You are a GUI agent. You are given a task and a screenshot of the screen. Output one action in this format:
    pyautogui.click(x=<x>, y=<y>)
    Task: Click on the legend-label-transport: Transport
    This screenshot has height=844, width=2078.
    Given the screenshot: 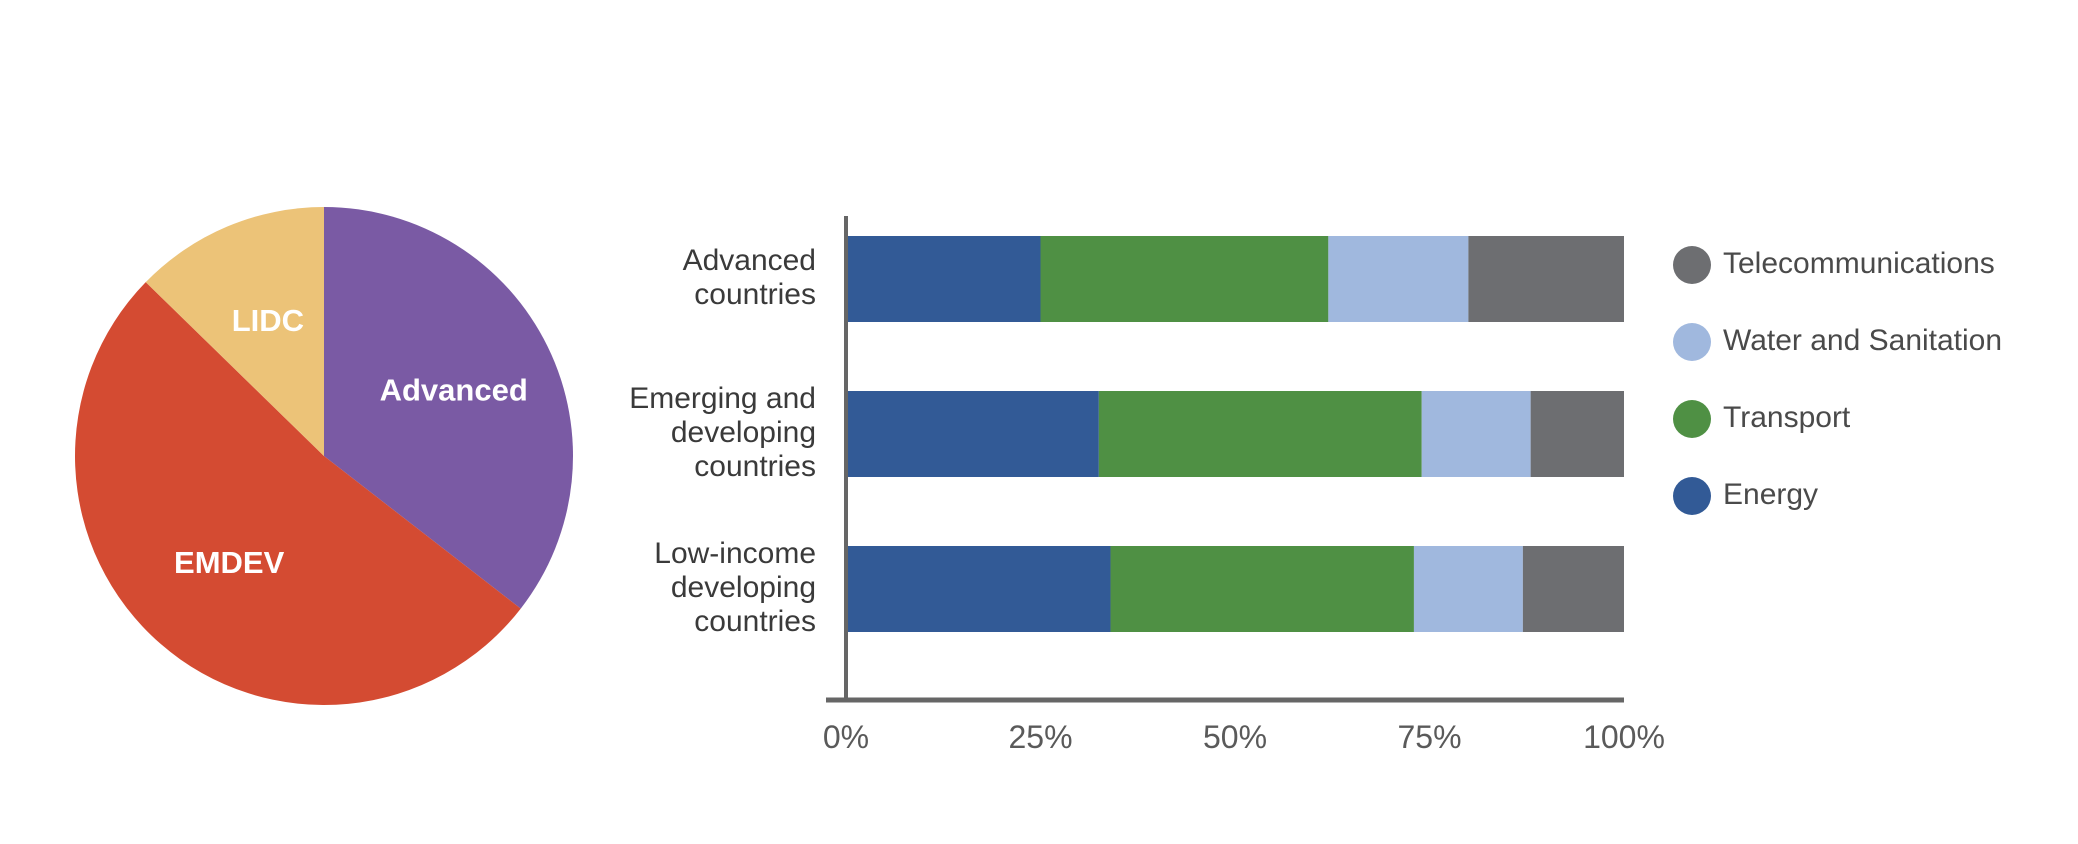 What is the action you would take?
    pyautogui.click(x=1787, y=417)
    